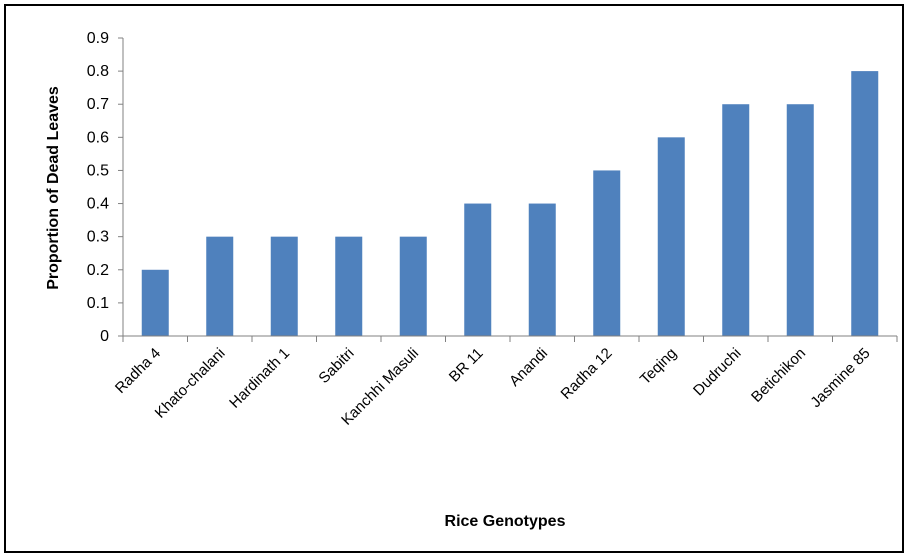 The height and width of the screenshot is (559, 912). I want to click on y-tick-label: 0.6, so click(98, 137).